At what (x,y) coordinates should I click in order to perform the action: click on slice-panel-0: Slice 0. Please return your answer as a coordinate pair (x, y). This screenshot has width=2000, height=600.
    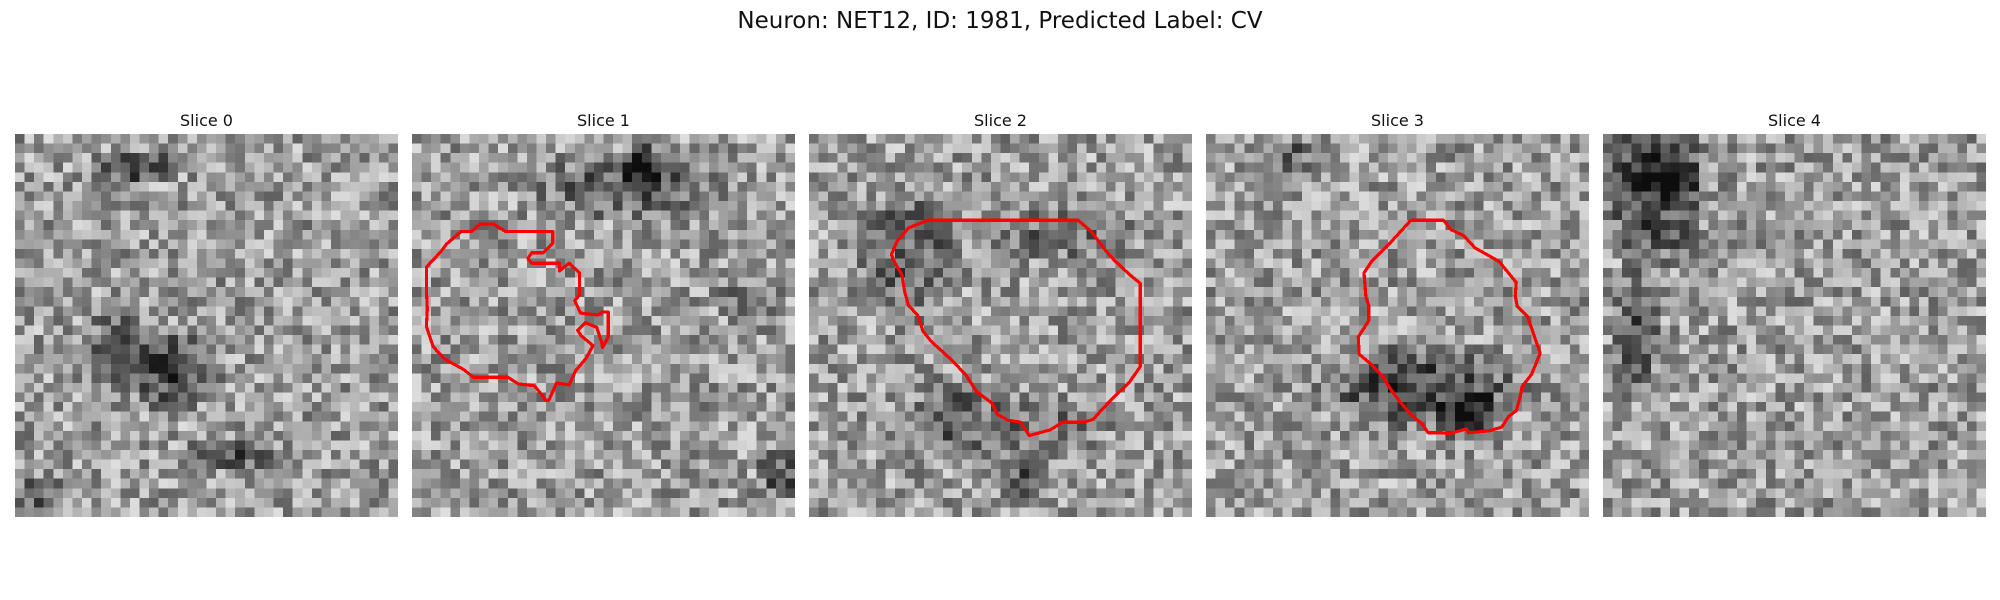
    Looking at the image, I should click on (206, 313).